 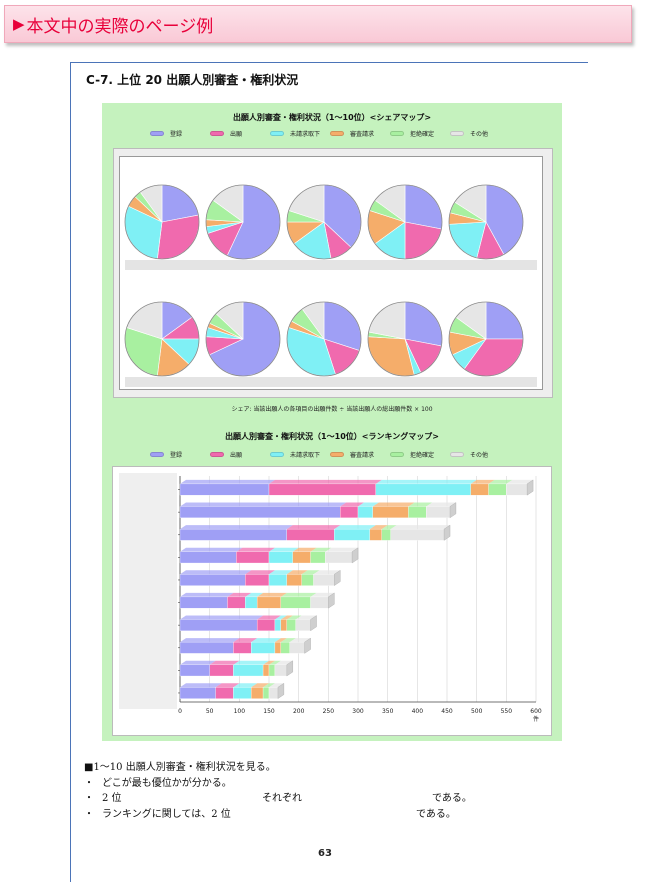 I want to click on legend-item: 審査請求, so click(x=360, y=454).